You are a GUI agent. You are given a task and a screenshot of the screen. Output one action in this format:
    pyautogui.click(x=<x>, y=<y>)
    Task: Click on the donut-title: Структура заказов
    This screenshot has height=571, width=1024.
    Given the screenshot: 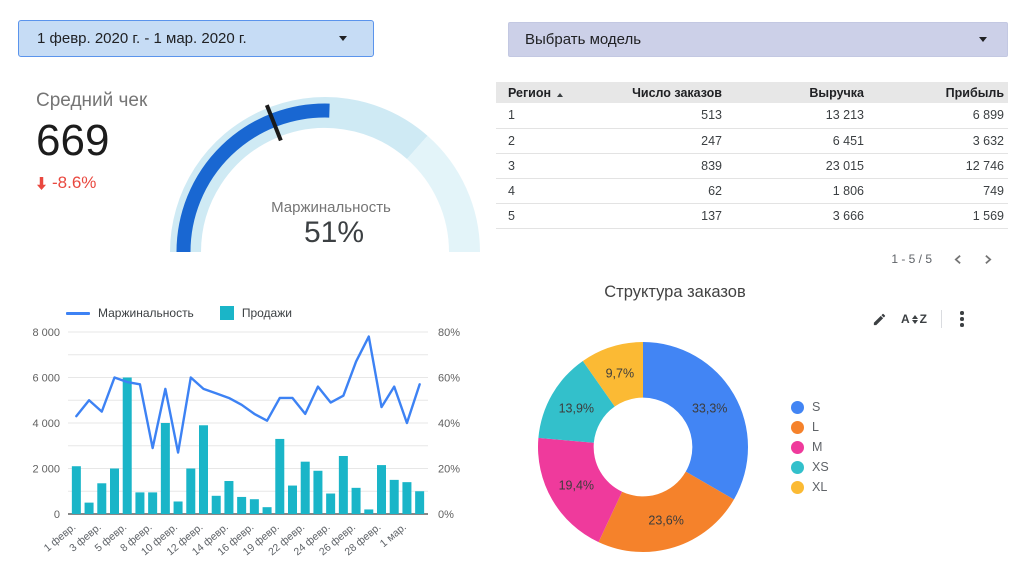 What is the action you would take?
    pyautogui.click(x=675, y=292)
    